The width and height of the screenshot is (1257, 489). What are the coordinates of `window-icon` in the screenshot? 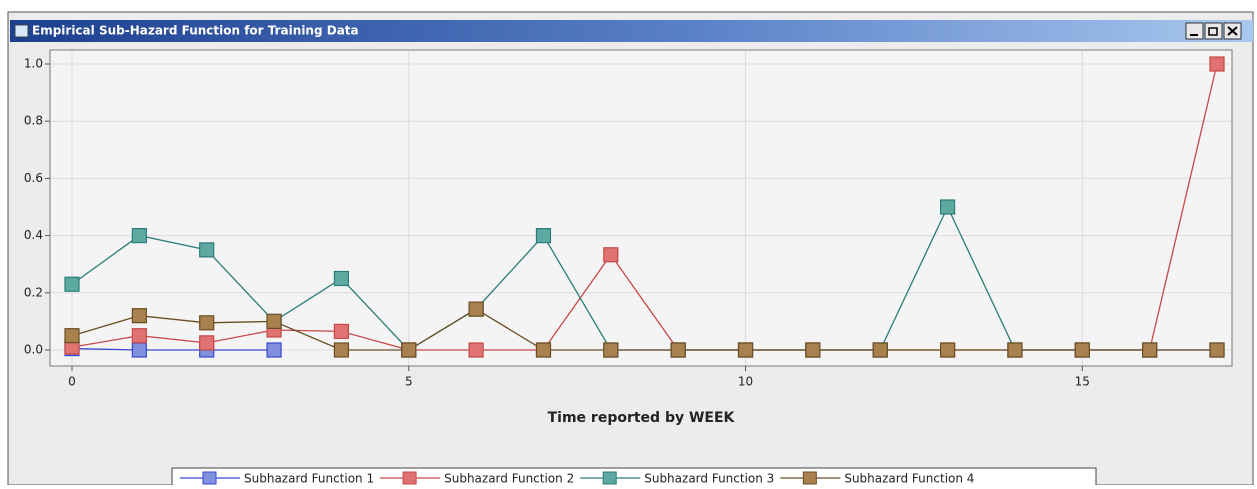 It's located at (21, 31).